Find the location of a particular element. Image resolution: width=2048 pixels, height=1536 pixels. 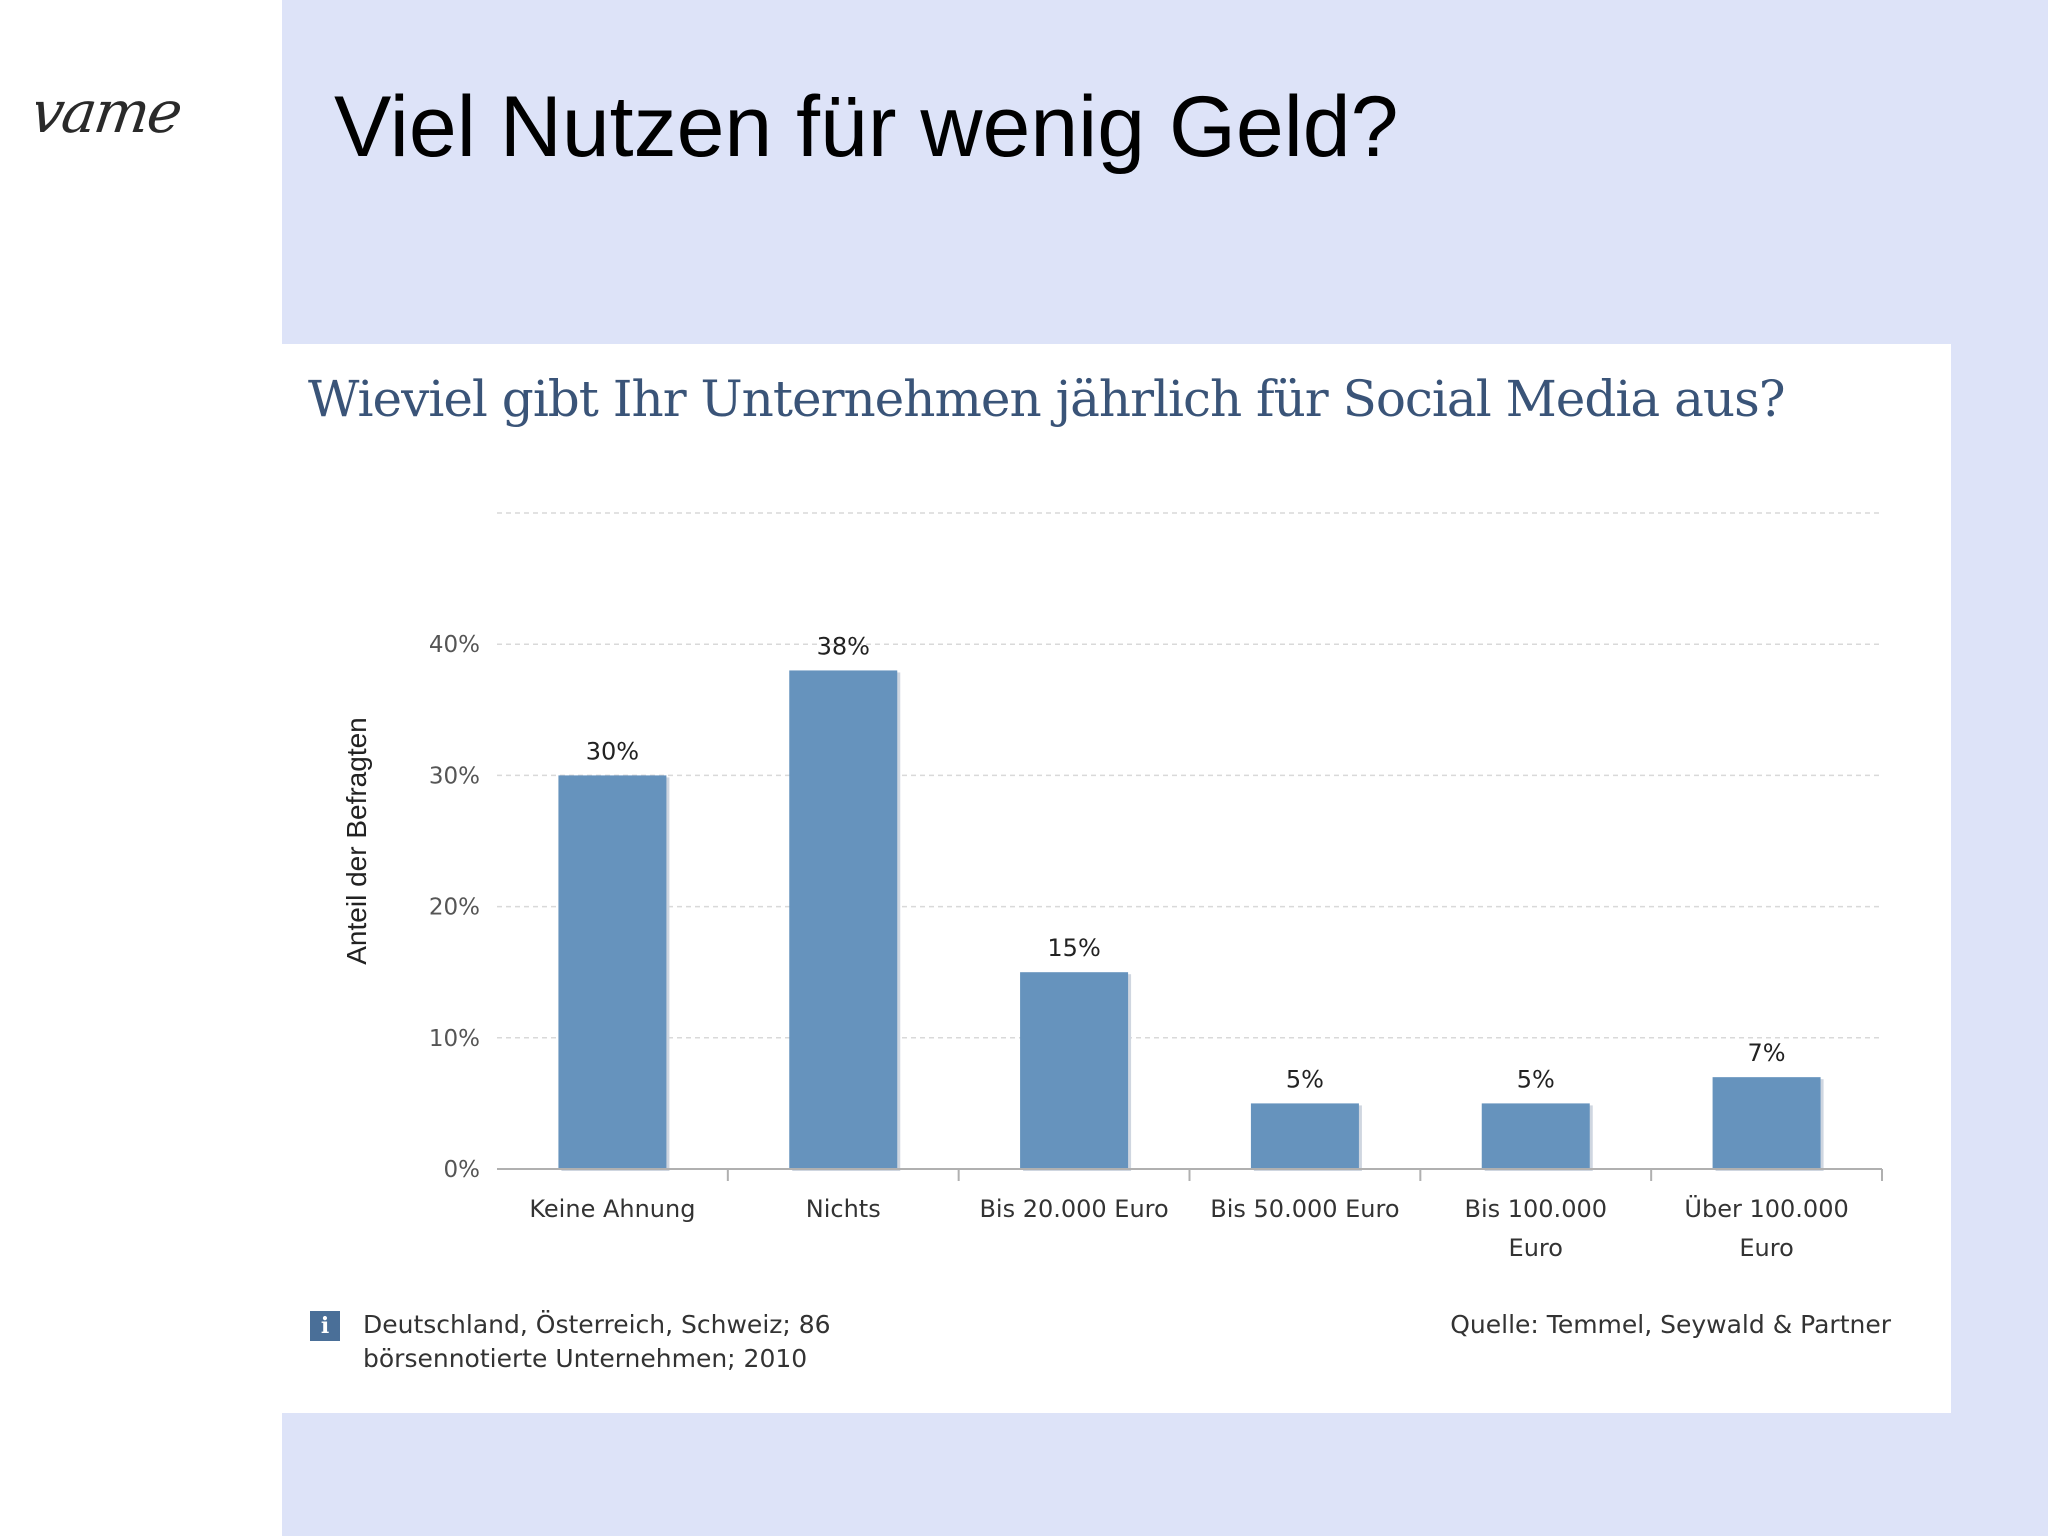

y-tick-label: 40% is located at coordinates (454, 645).